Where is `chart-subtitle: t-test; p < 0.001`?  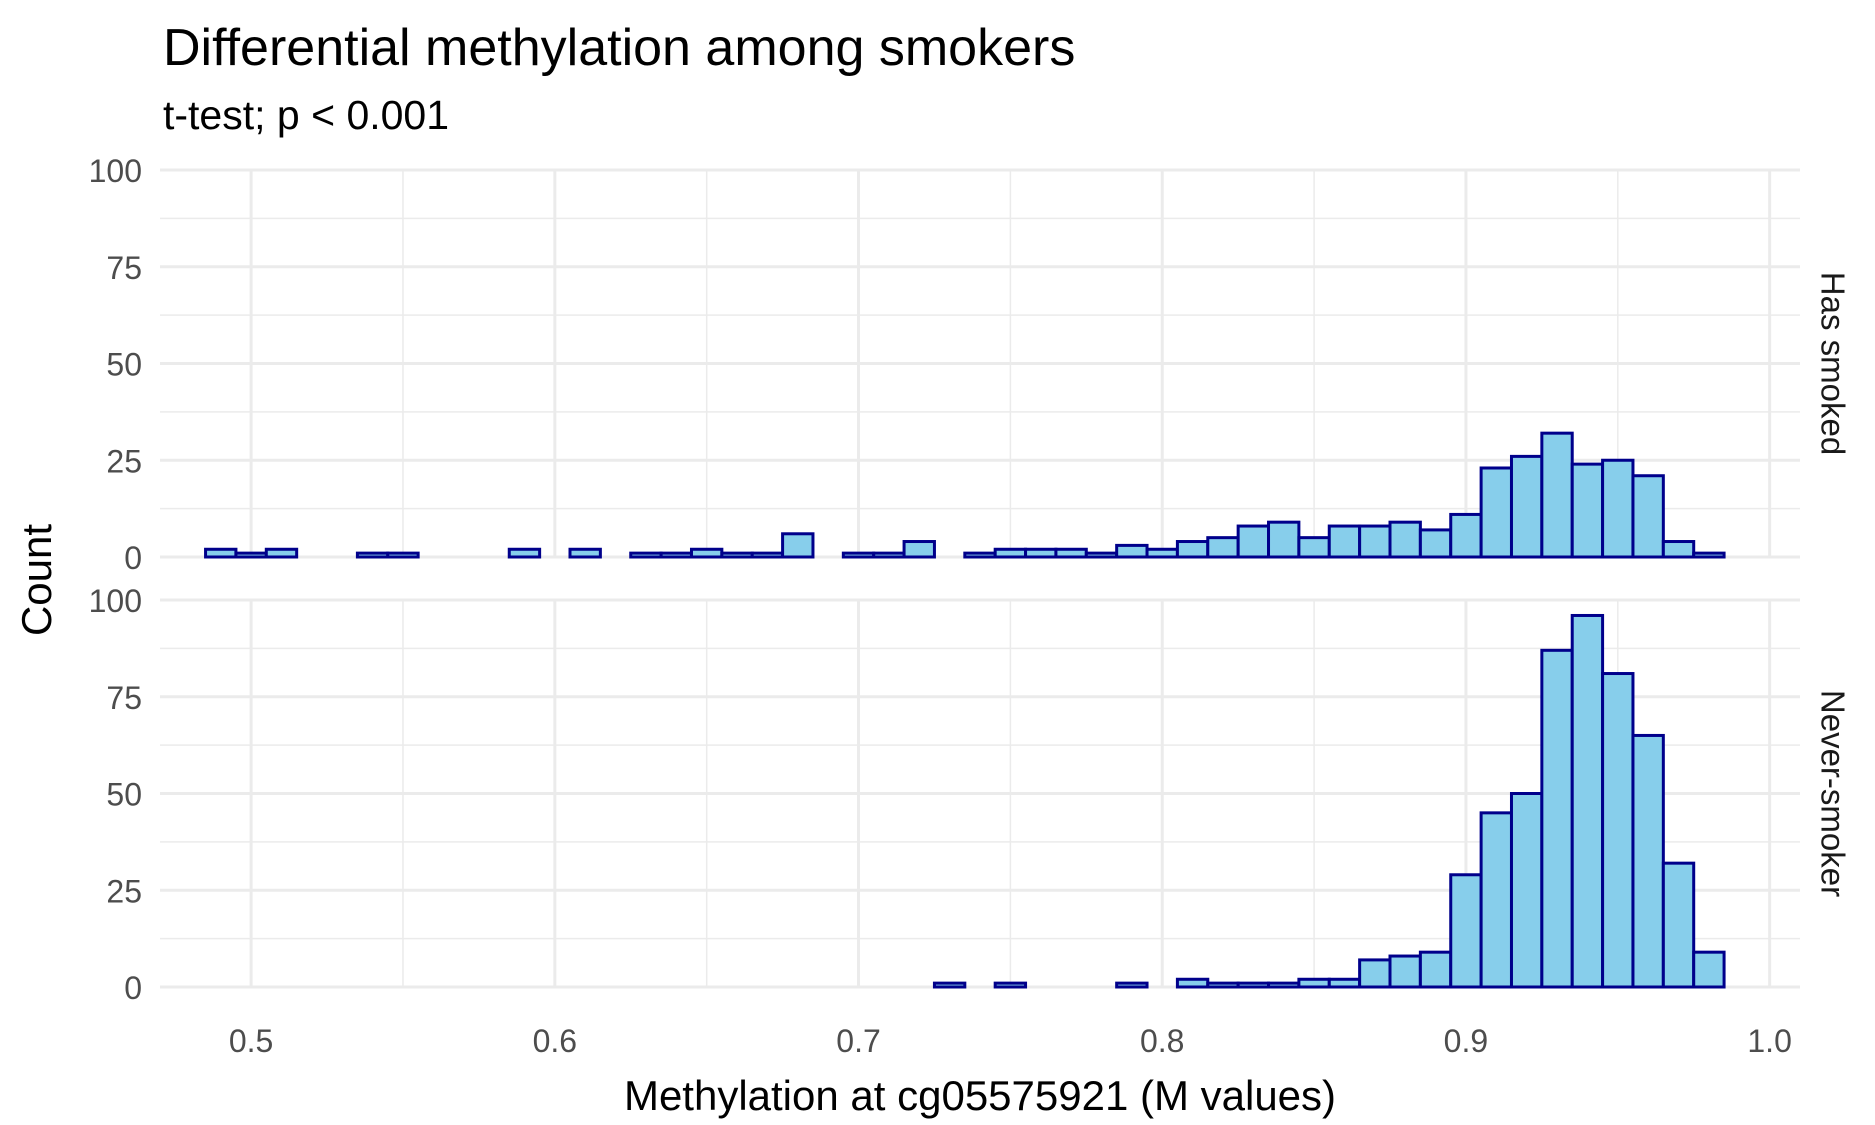 chart-subtitle: t-test; p < 0.001 is located at coordinates (306, 115).